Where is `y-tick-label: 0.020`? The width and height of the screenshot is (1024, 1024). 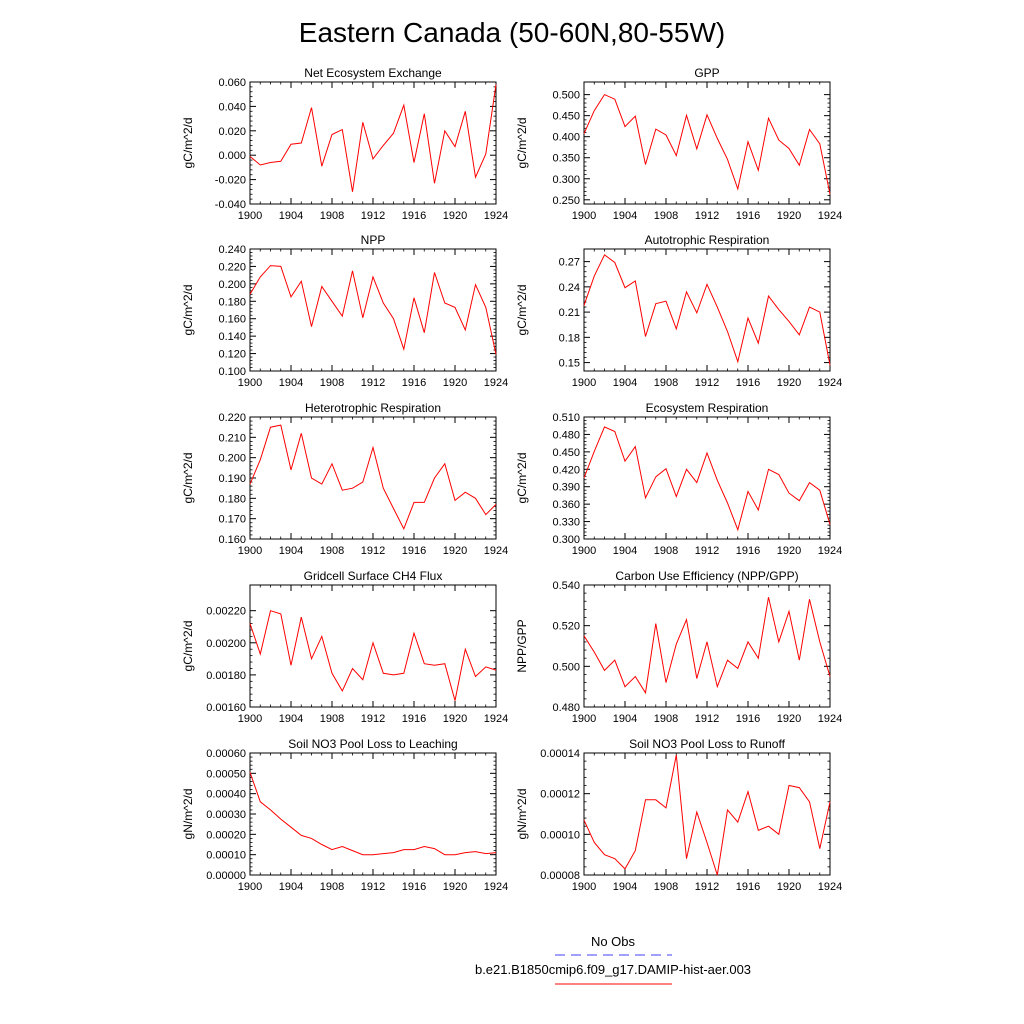 y-tick-label: 0.020 is located at coordinates (232, 132).